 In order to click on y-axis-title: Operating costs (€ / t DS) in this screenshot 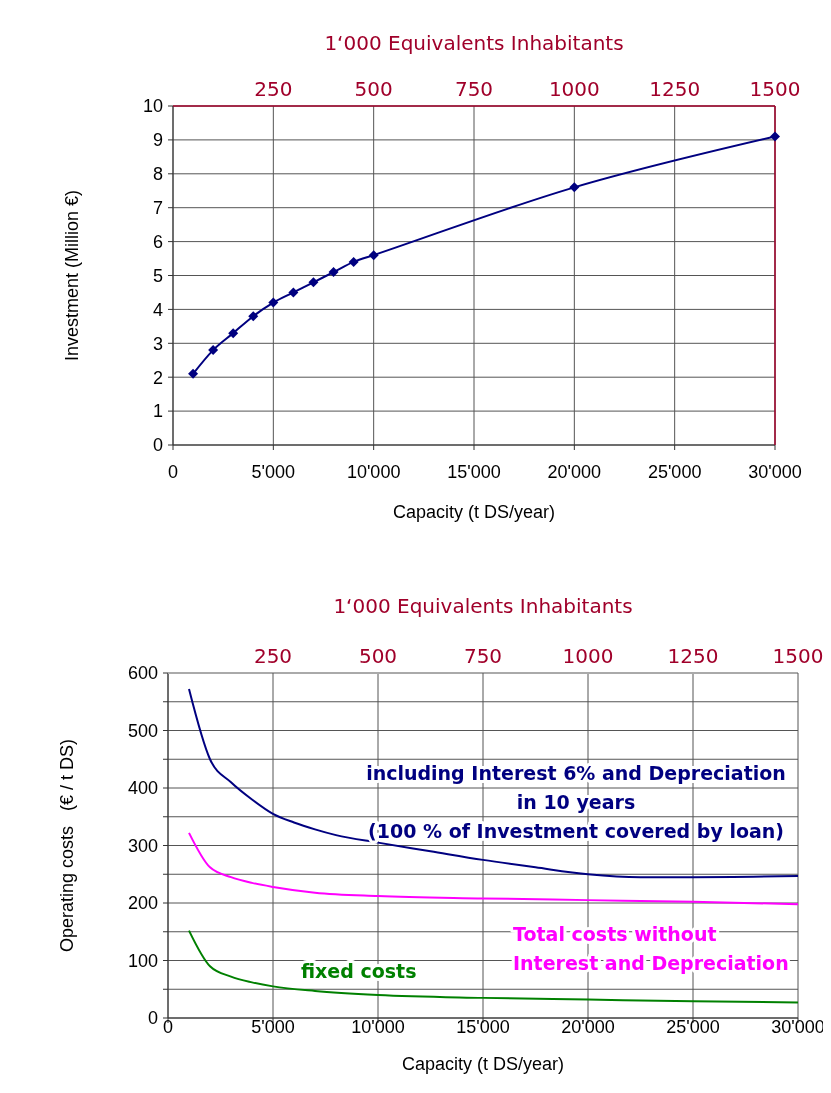, I will do `click(67, 845)`.